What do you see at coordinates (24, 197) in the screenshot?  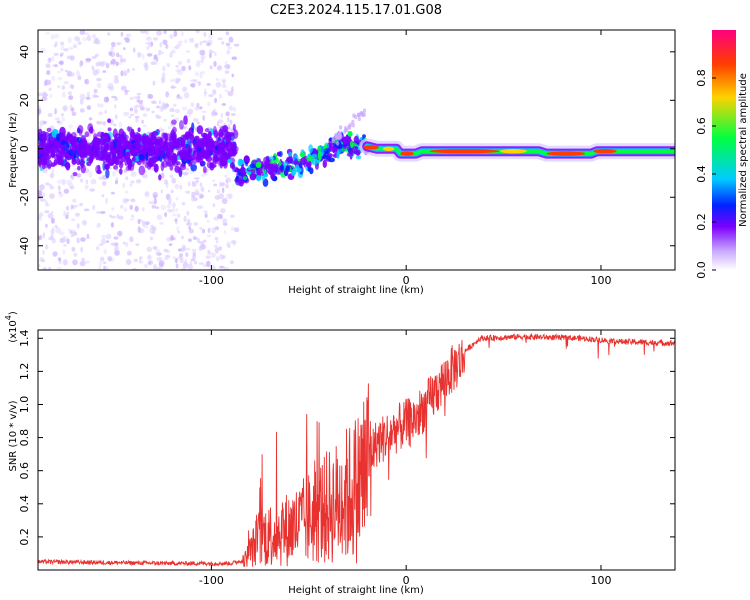 I see `y-tick-label: -20` at bounding box center [24, 197].